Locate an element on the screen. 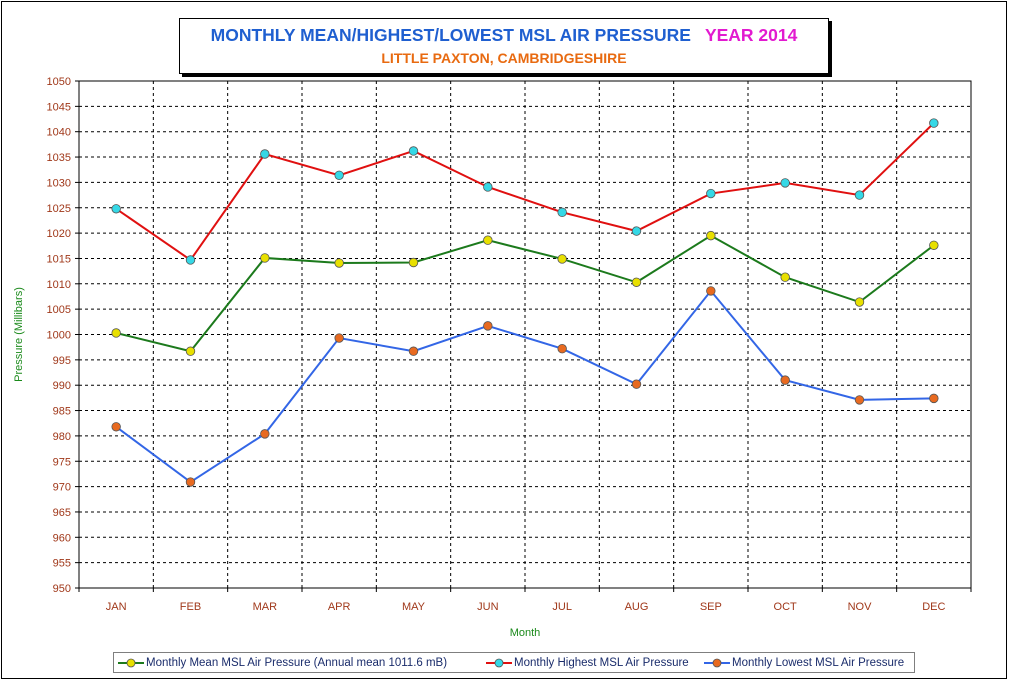 Image resolution: width=1010 pixels, height=682 pixels. y-tick-label: 1050 is located at coordinates (59, 82).